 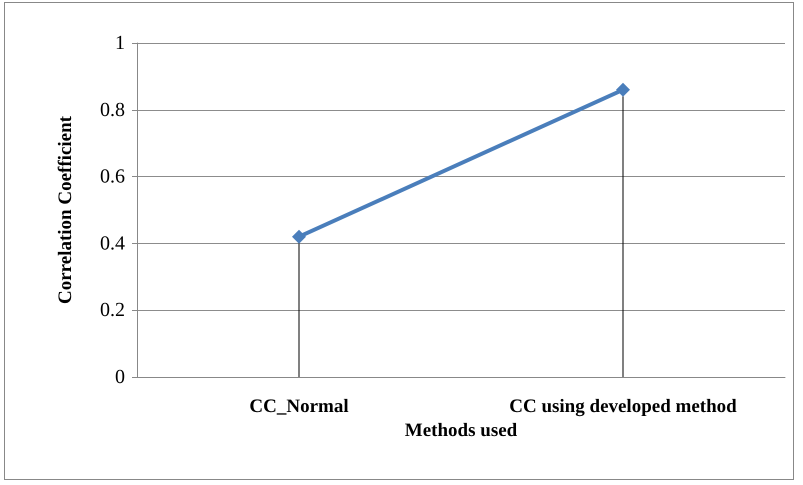 I want to click on x-tick-label: CC_Normal, so click(x=299, y=406).